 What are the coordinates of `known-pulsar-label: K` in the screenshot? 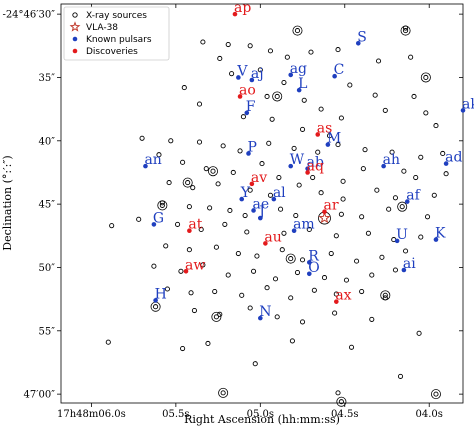 It's located at (440, 234).